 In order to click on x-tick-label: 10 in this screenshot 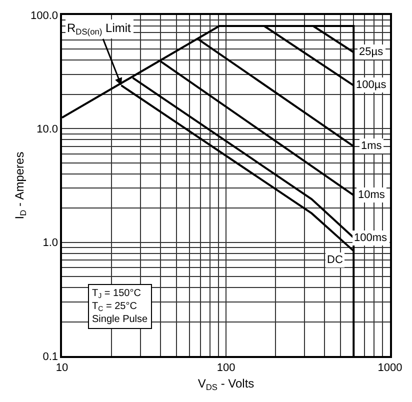, I will do `click(62, 368)`.